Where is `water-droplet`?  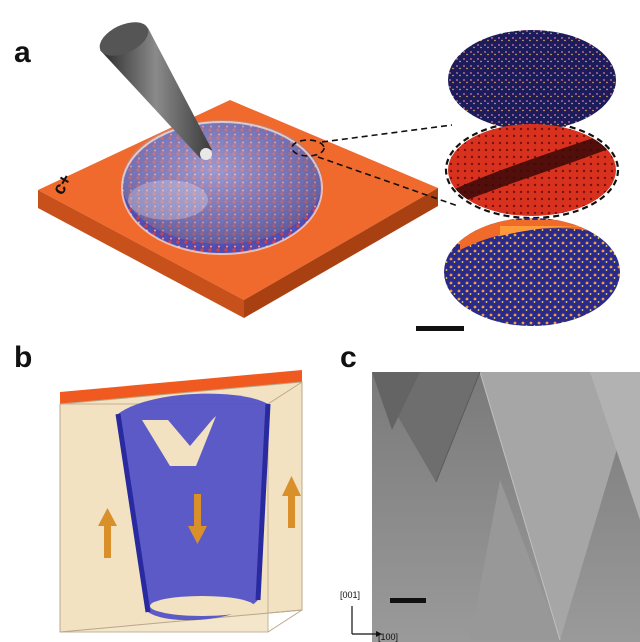
water-droplet is located at coordinates (222, 187).